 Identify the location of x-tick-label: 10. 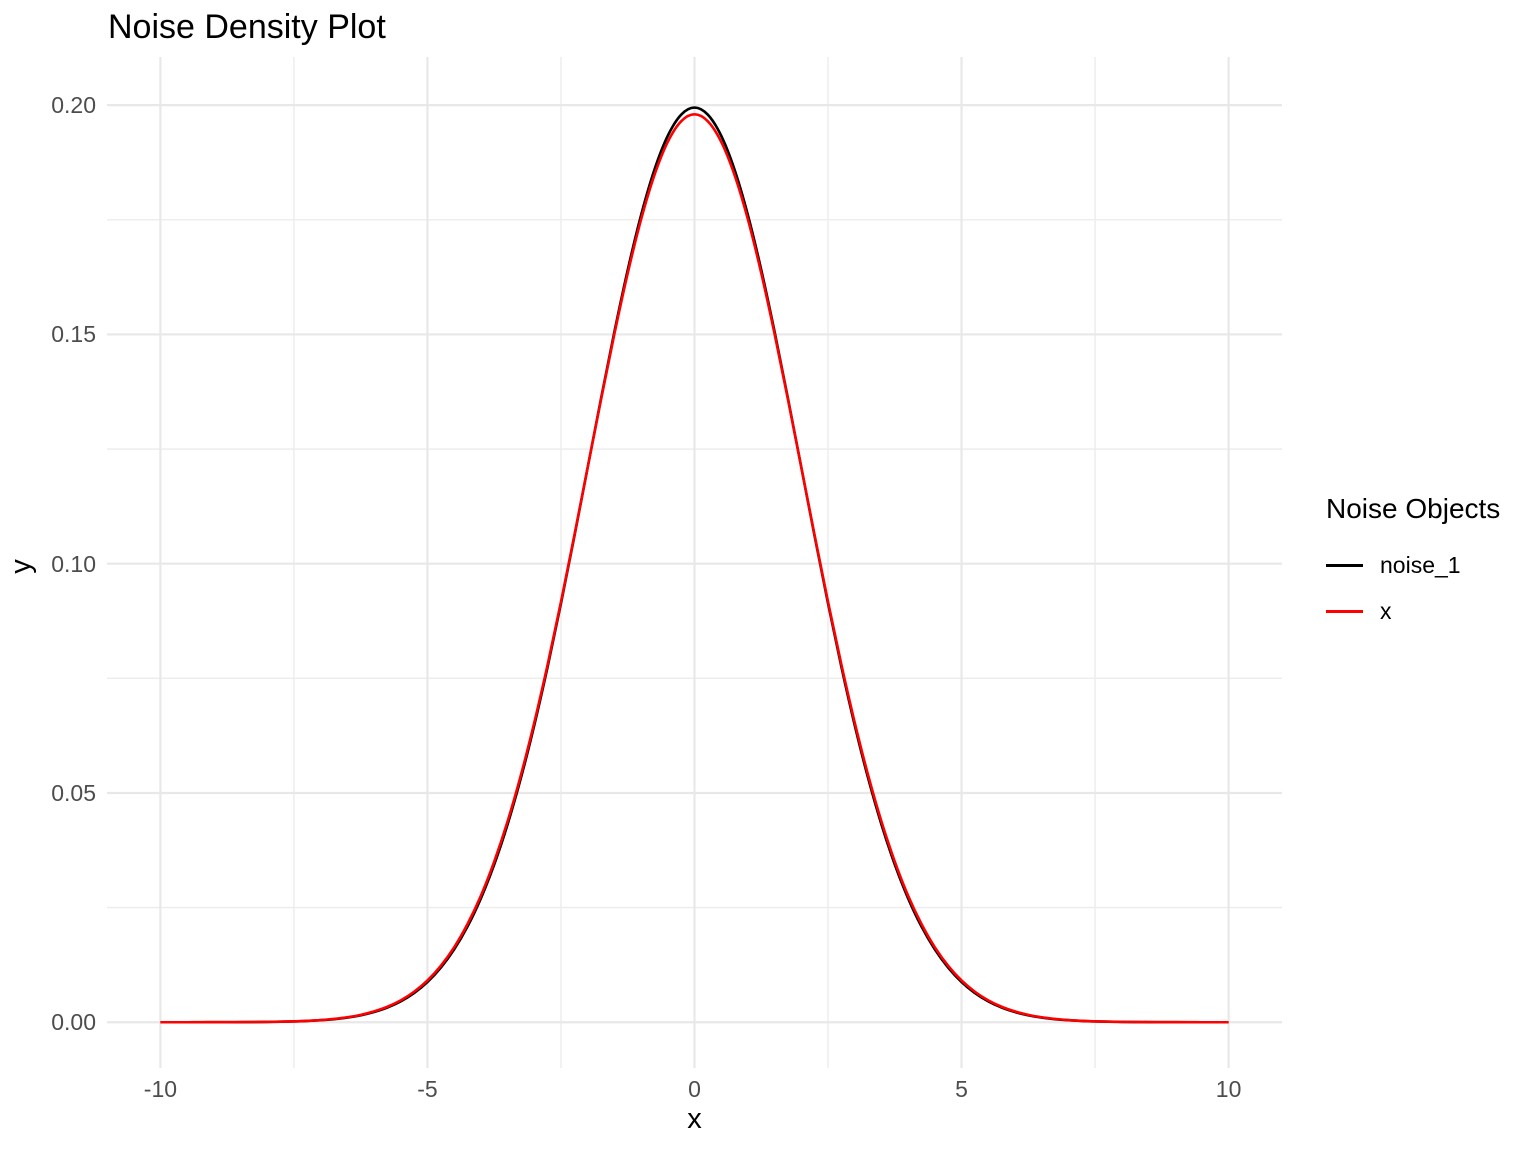
(1228, 1089).